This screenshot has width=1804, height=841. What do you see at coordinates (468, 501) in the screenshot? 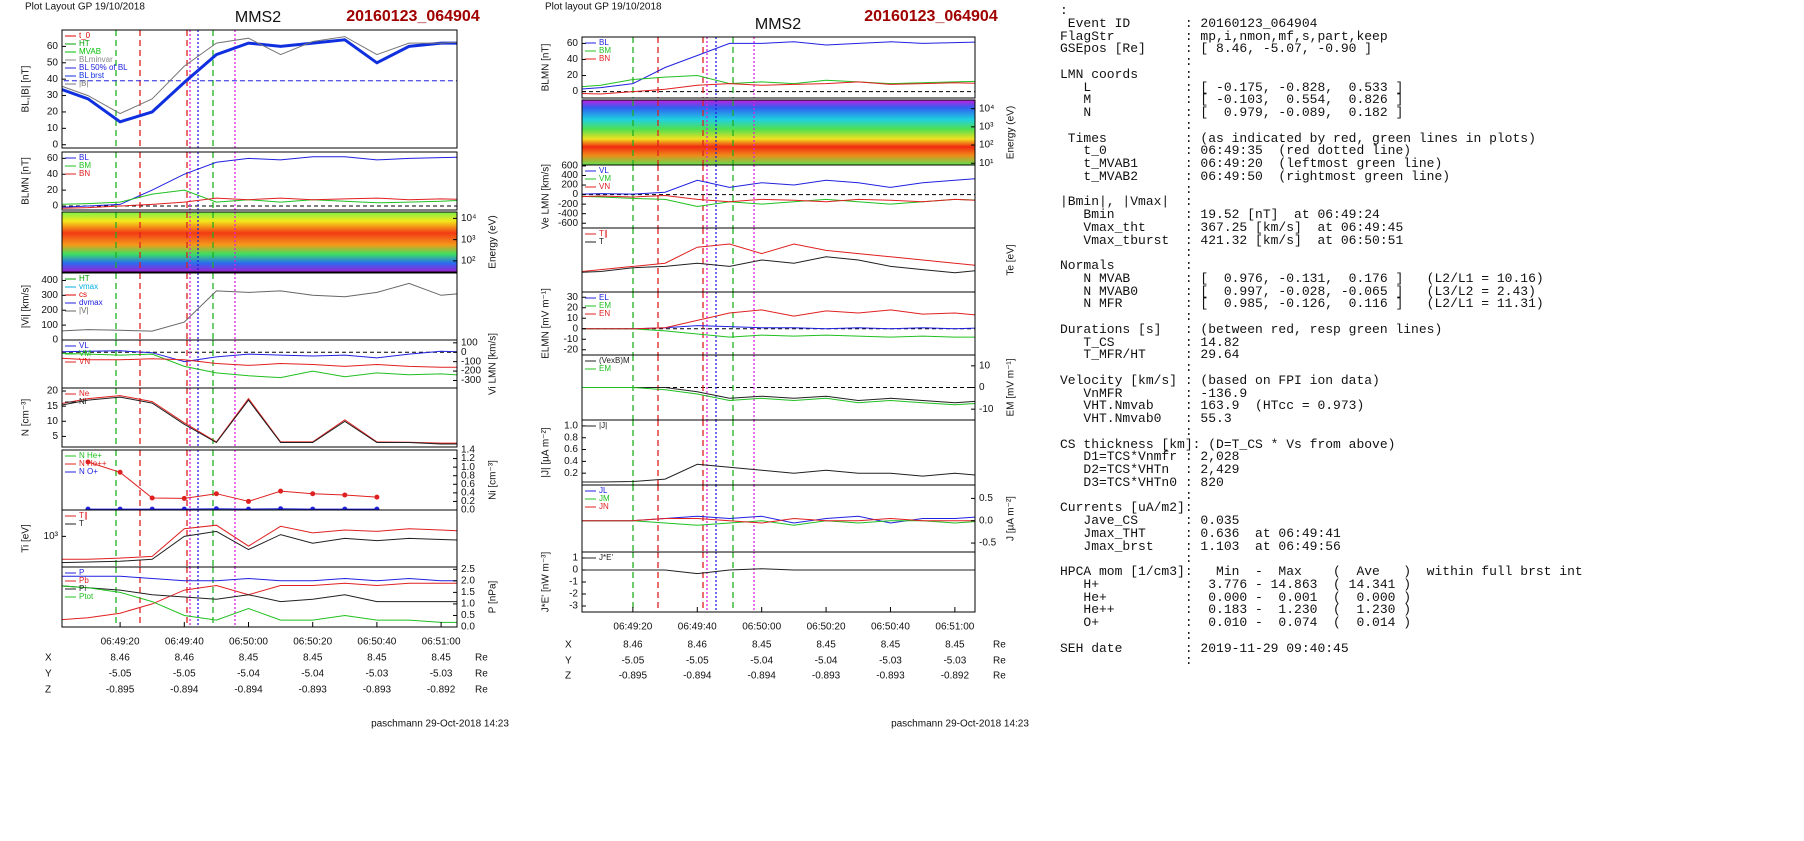
I see `y-tick-label: 0.2` at bounding box center [468, 501].